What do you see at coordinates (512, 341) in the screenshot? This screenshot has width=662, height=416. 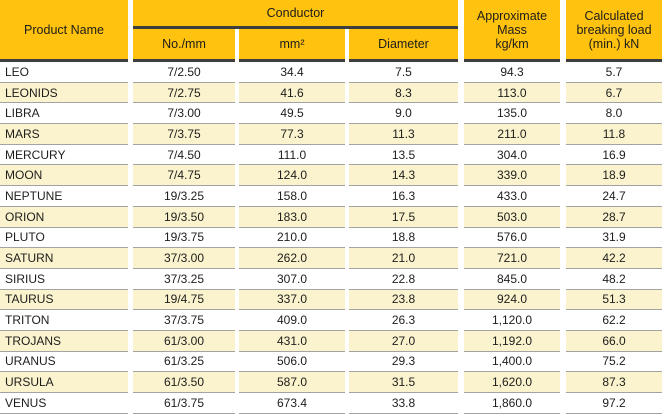 I see `cell-mass: 1,192.0` at bounding box center [512, 341].